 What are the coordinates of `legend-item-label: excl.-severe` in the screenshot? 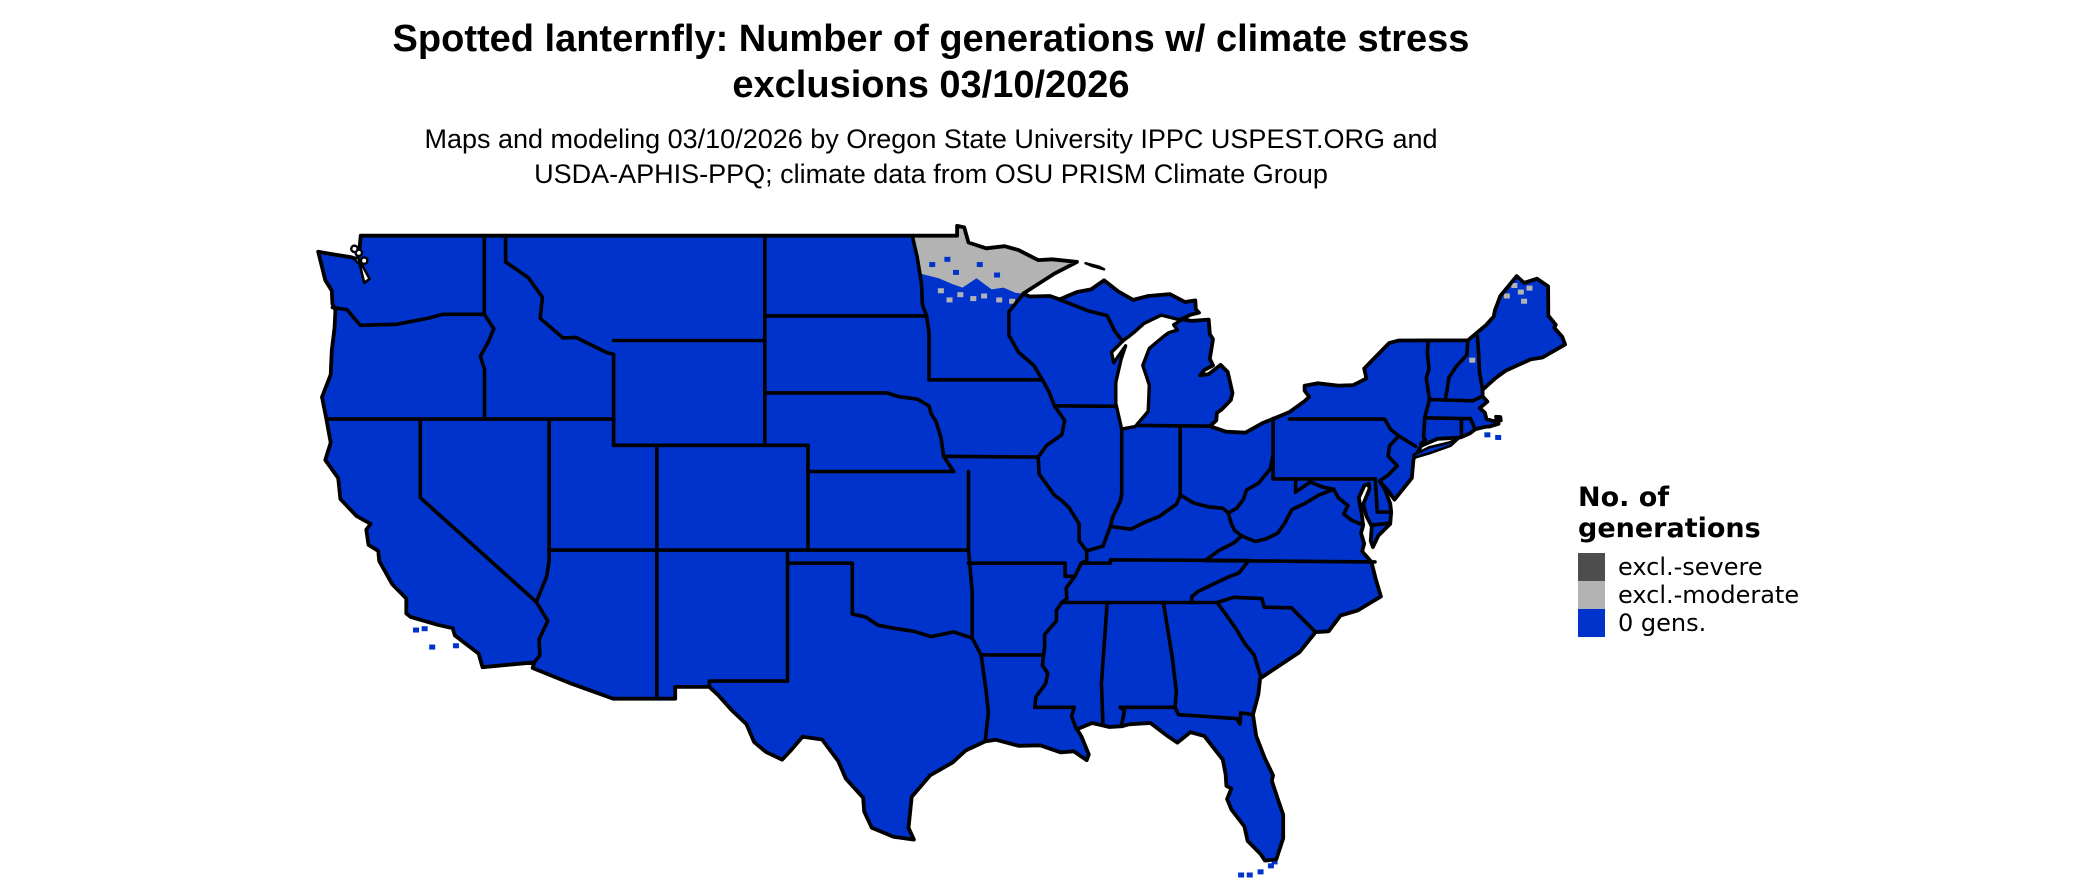 It's located at (1690, 567).